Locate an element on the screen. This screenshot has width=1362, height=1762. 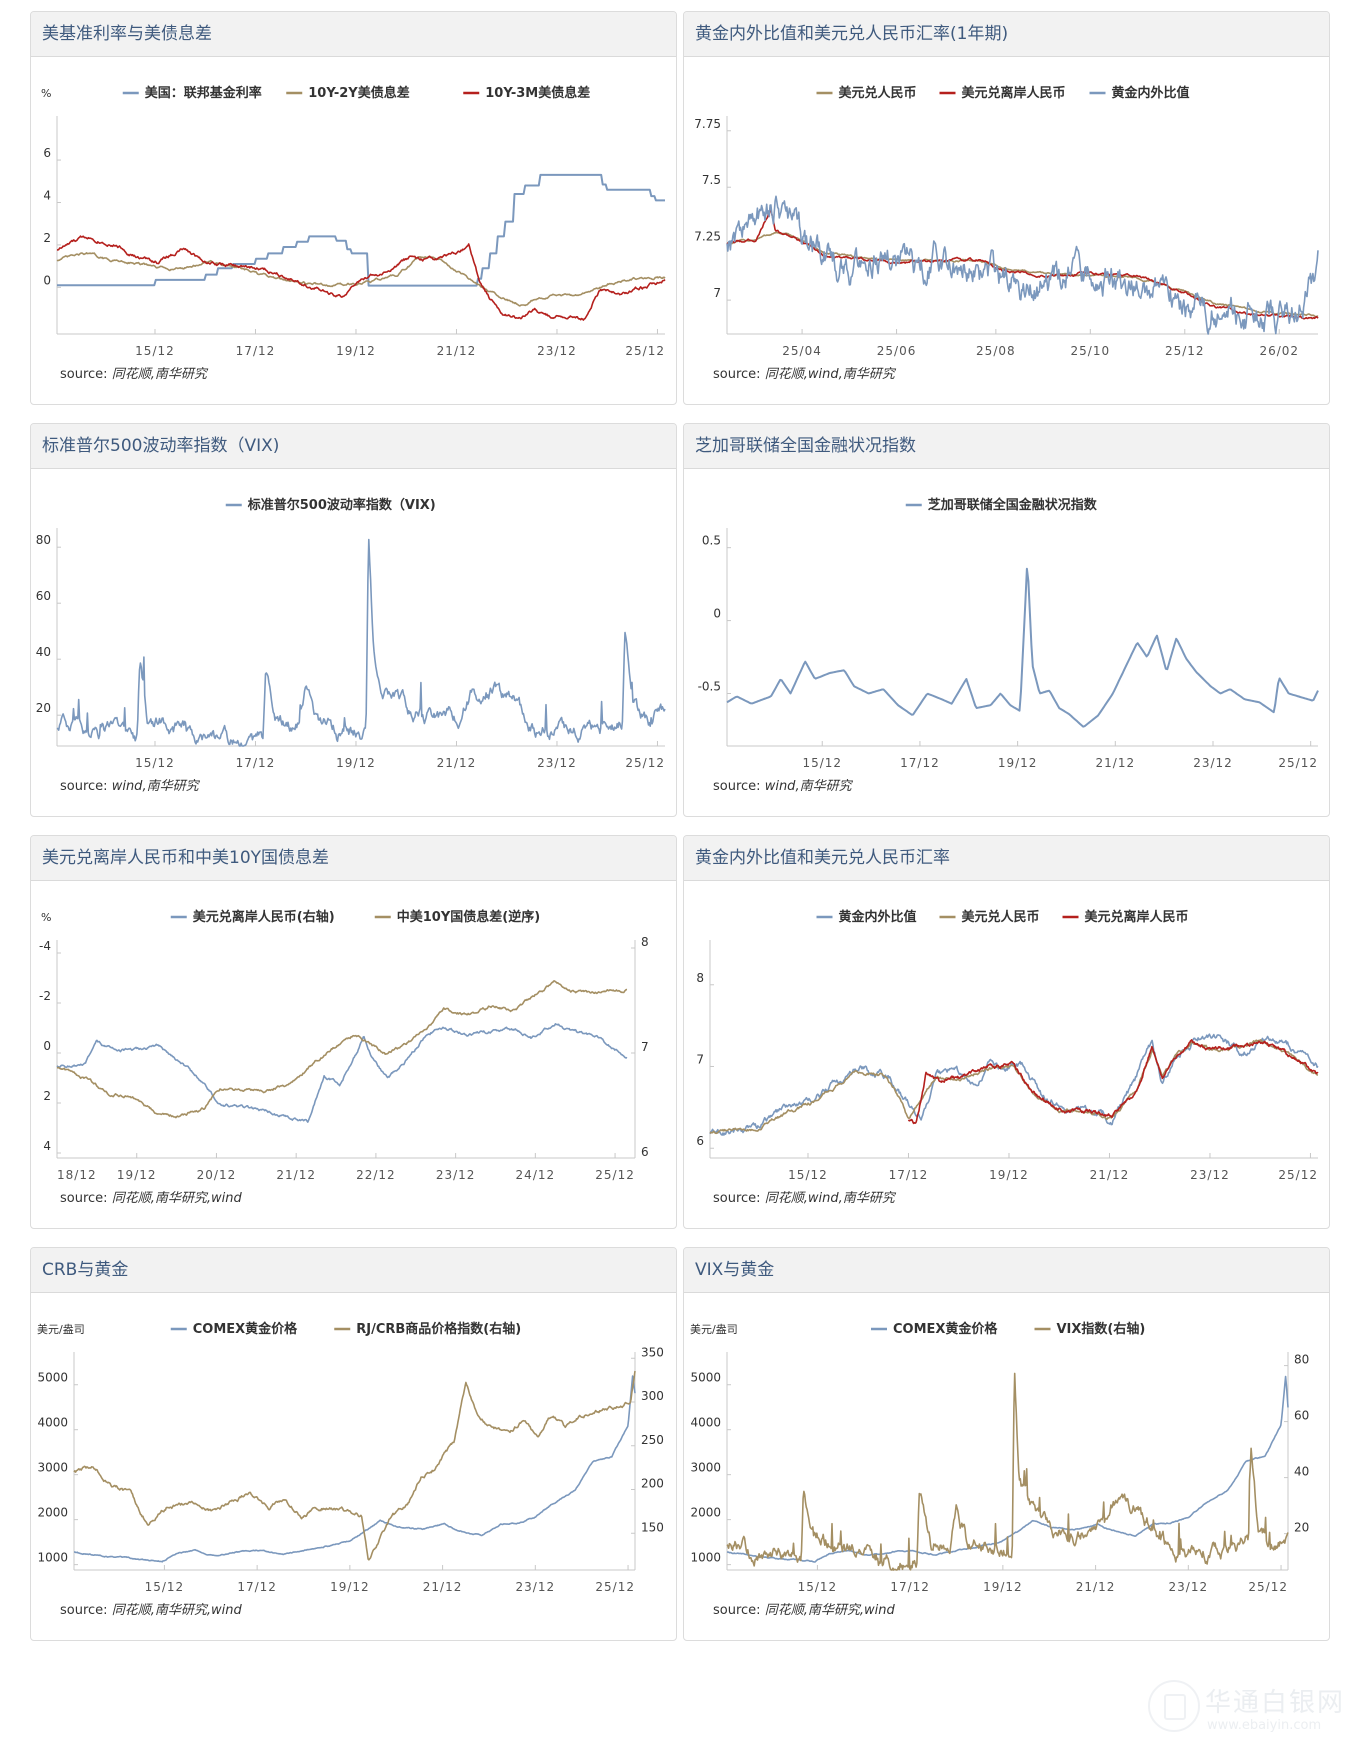
watermark-logo-icon is located at coordinates (1174, 1706).